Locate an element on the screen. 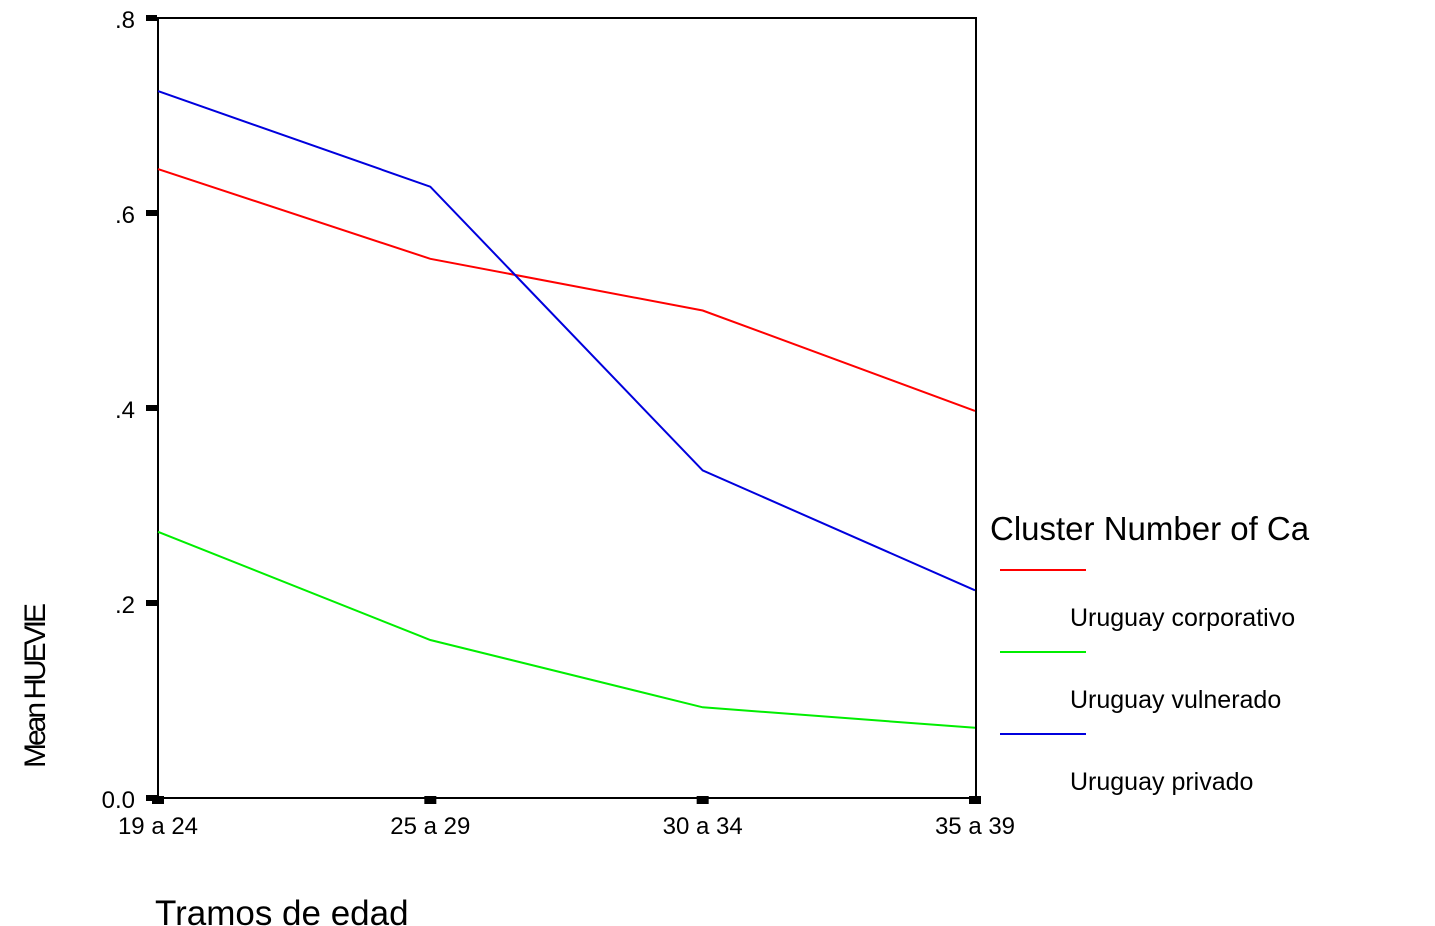 The image size is (1435, 926). x-axis: 19 a 24 25 a 29 30 a 34 35 a 39 is located at coordinates (566, 818).